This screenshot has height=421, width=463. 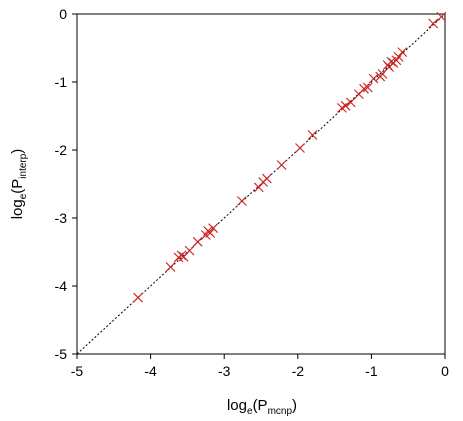 What do you see at coordinates (61, 150) in the screenshot?
I see `y-tick-label: -2` at bounding box center [61, 150].